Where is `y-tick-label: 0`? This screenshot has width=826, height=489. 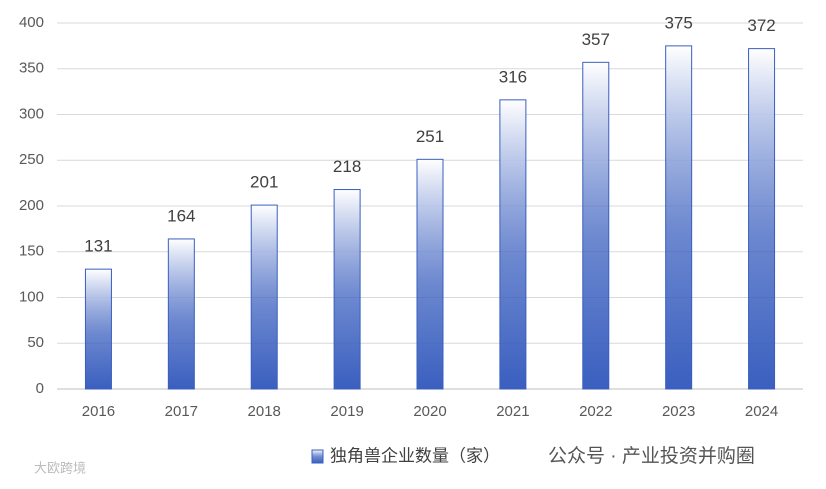 y-tick-label: 0 is located at coordinates (40, 388).